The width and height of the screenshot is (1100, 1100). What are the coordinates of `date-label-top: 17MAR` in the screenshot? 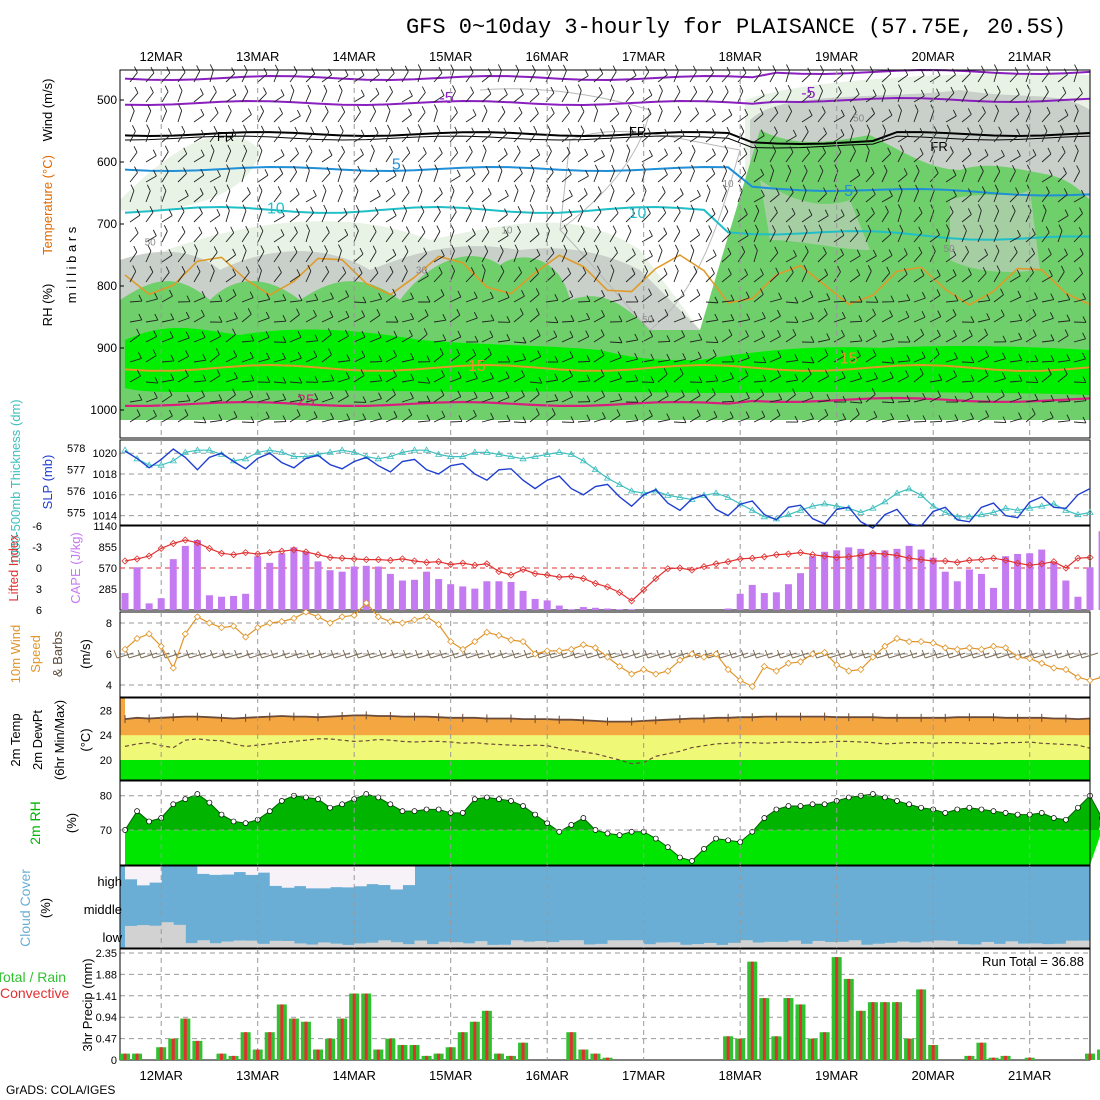 It's located at (643, 56).